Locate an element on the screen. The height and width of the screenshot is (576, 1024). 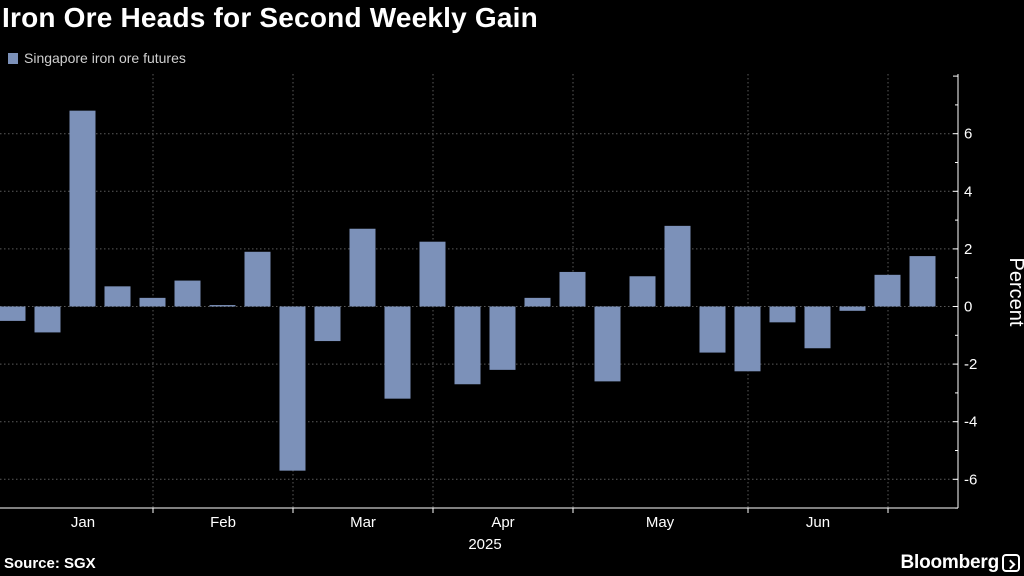
chart-title: Iron Ore Heads for Second Weekly Gain is located at coordinates (270, 17).